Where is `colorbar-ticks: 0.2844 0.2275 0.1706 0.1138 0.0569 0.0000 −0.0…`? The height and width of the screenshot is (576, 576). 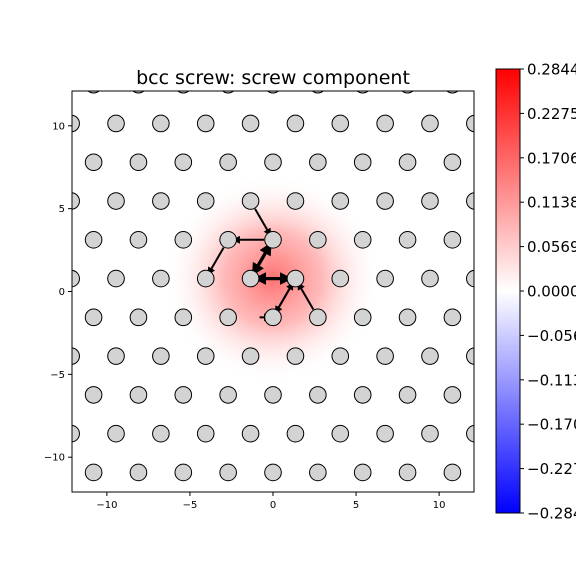 colorbar-ticks: 0.2844 0.2275 0.1706 0.1138 0.0569 0.0000 −0.0… is located at coordinates (548, 292).